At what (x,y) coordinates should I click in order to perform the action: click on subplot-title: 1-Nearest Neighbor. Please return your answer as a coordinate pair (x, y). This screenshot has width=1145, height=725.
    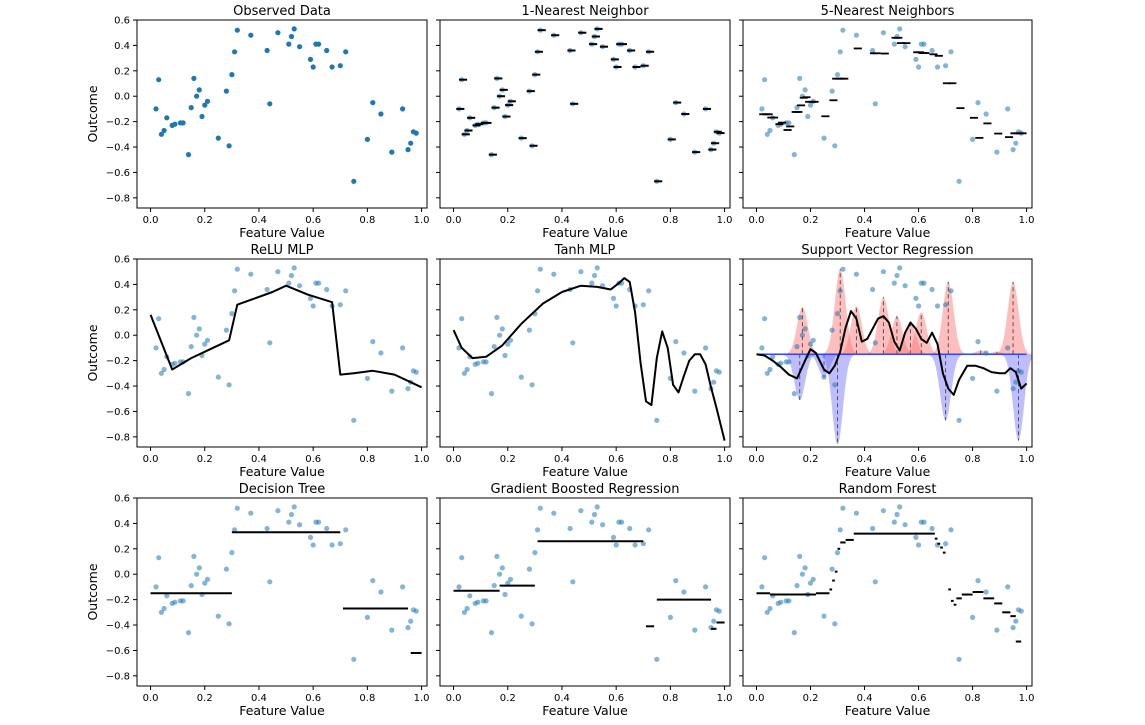
    Looking at the image, I should click on (585, 11).